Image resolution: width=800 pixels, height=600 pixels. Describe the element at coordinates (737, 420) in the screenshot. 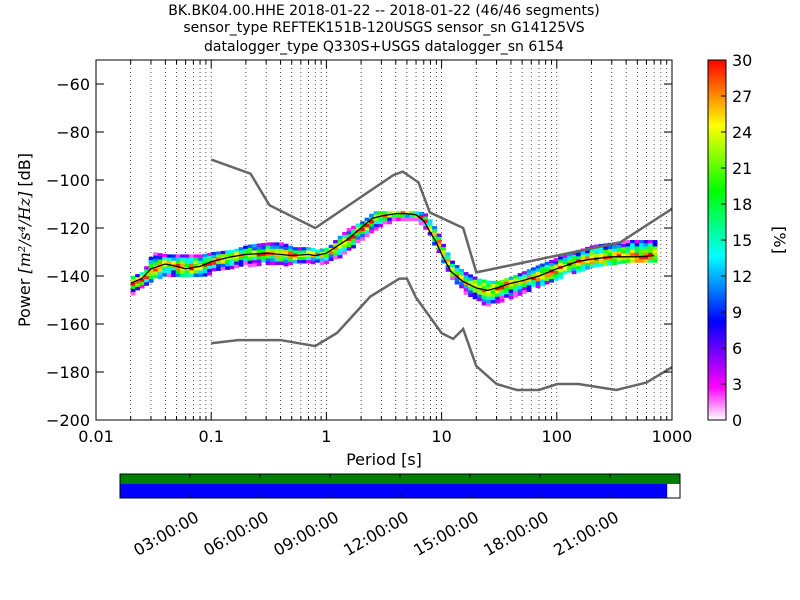

I see `colorbar-tick-label: 0` at that location.